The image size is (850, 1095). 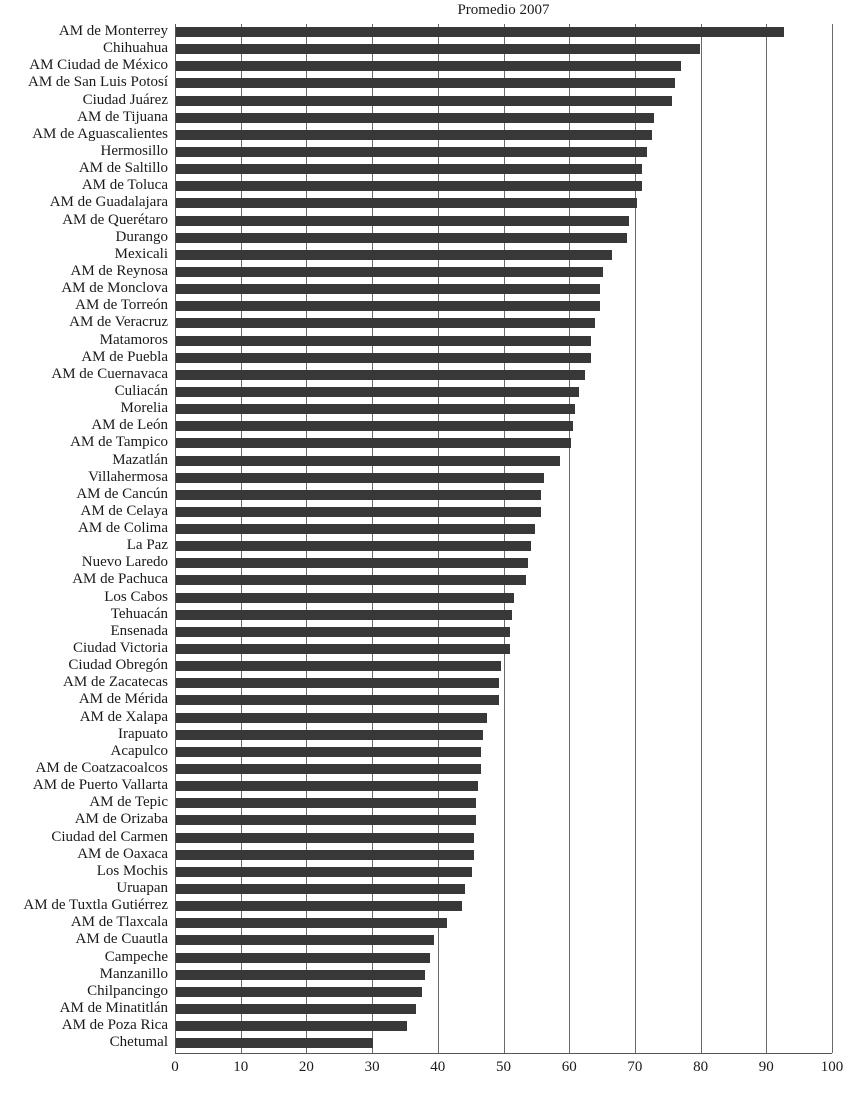 I want to click on category-label: Mazatlán, so click(x=140, y=459).